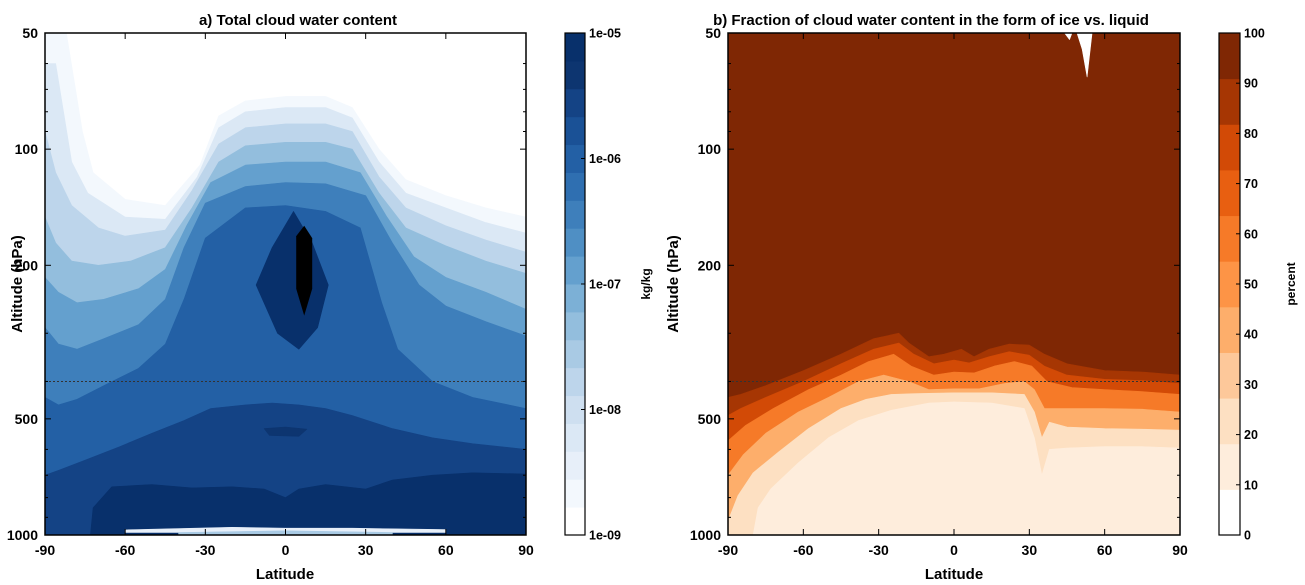 The height and width of the screenshot is (585, 1305). What do you see at coordinates (30, 33) in the screenshot?
I see `panel-a-y-tick-label: 50` at bounding box center [30, 33].